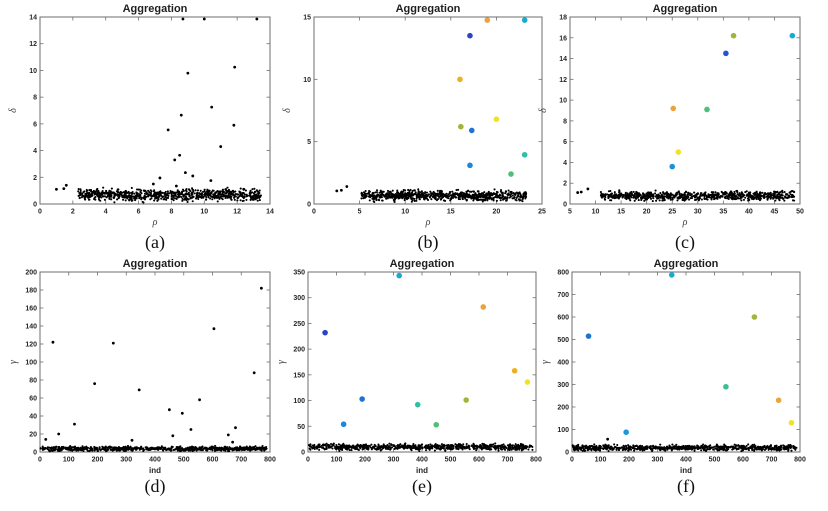 The width and height of the screenshot is (828, 511). I want to click on y-tick-label: 120, so click(31, 345).